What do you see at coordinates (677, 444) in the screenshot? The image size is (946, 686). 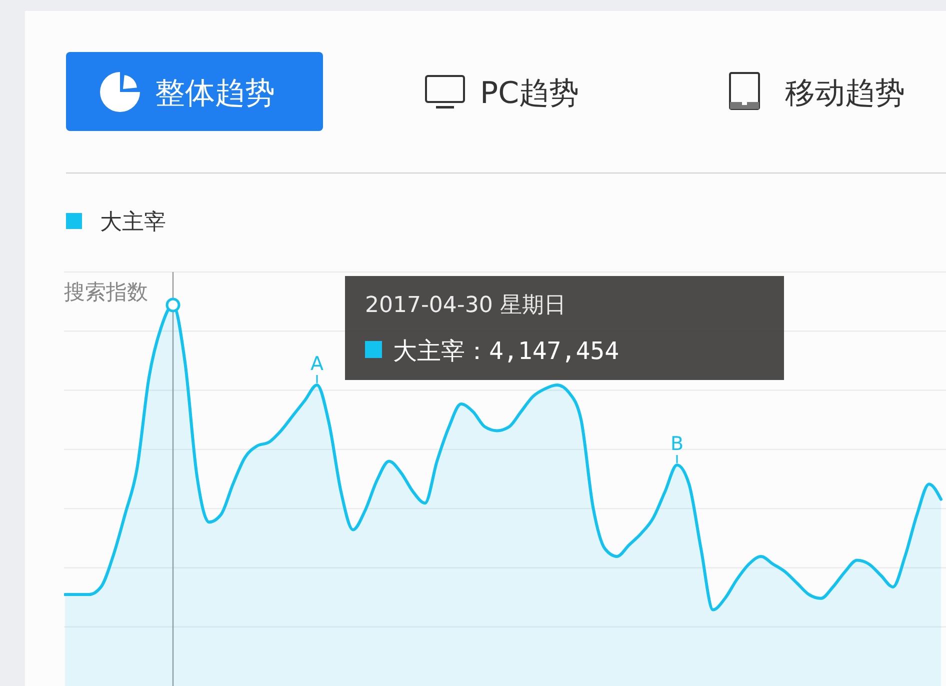 I see `annotation: B` at bounding box center [677, 444].